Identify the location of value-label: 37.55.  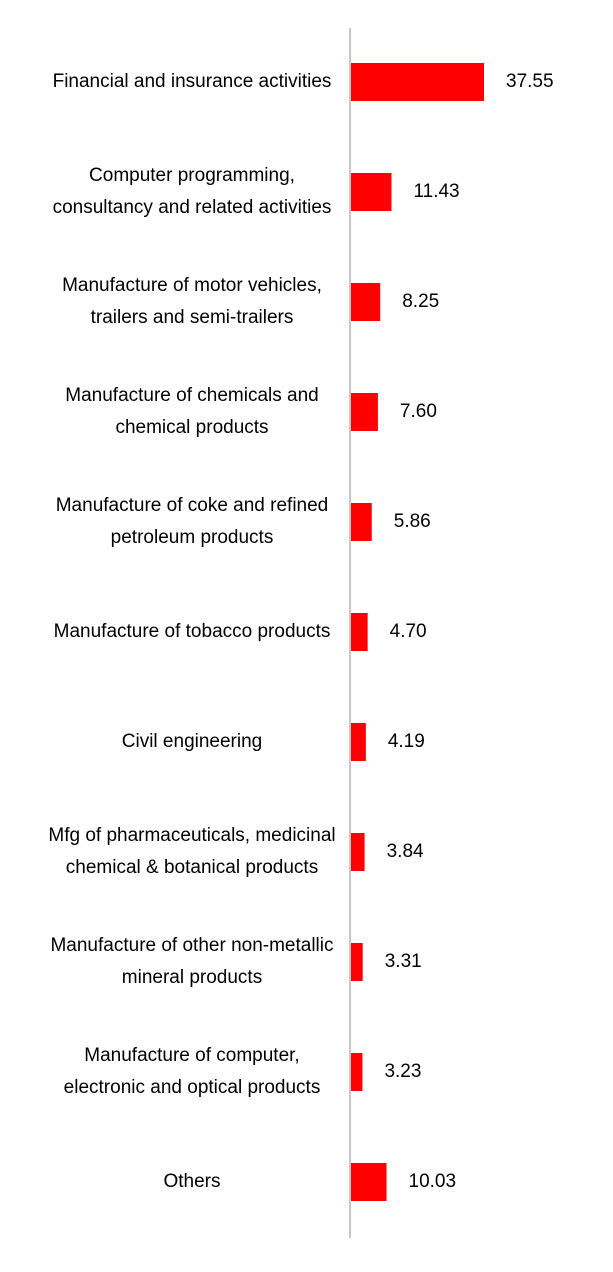
(530, 81).